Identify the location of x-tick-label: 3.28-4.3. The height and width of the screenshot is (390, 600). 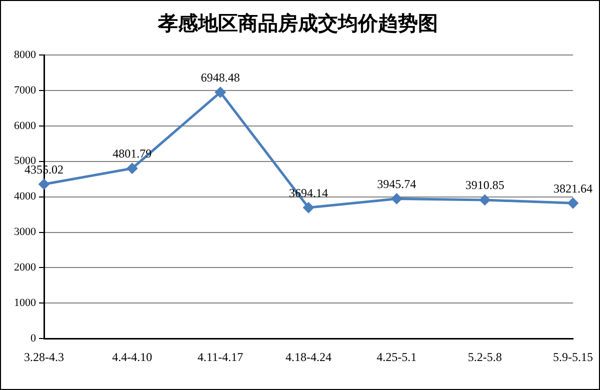
(44, 357).